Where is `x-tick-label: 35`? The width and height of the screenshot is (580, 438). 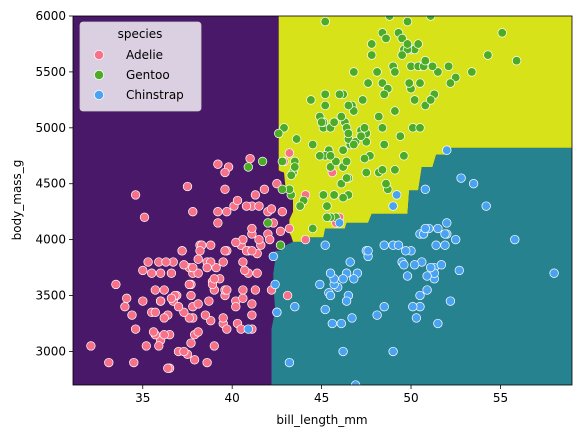 x-tick-label: 35 is located at coordinates (142, 398).